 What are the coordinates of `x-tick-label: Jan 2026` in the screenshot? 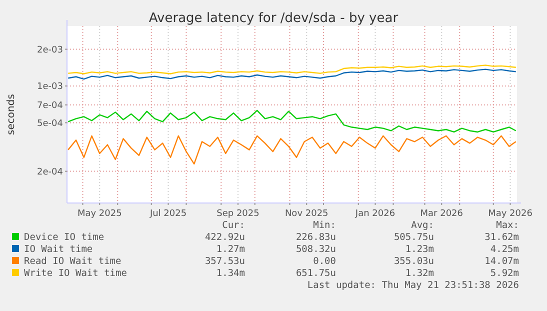 It's located at (375, 214).